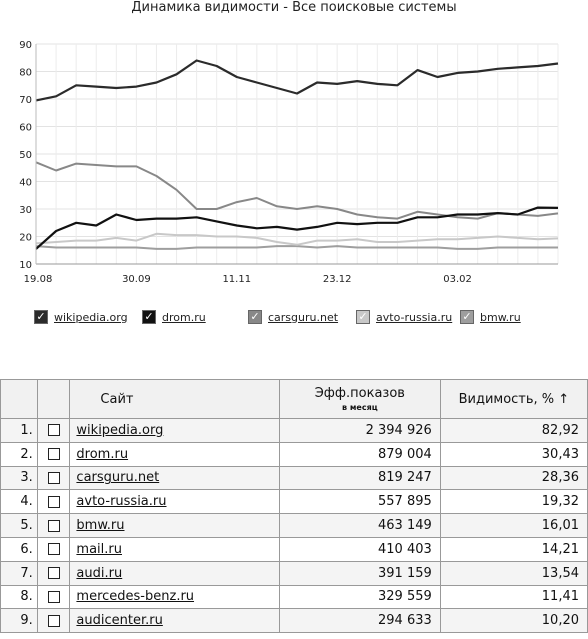 The image size is (588, 639). I want to click on x-tick-label: 23.12, so click(337, 279).